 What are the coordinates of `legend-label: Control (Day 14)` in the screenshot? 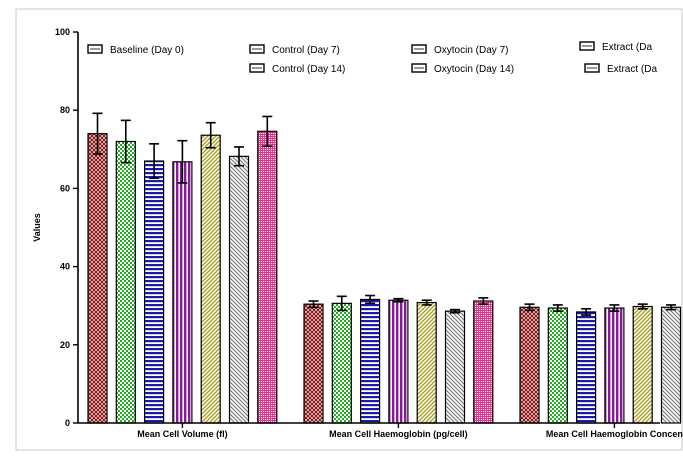 It's located at (308, 69).